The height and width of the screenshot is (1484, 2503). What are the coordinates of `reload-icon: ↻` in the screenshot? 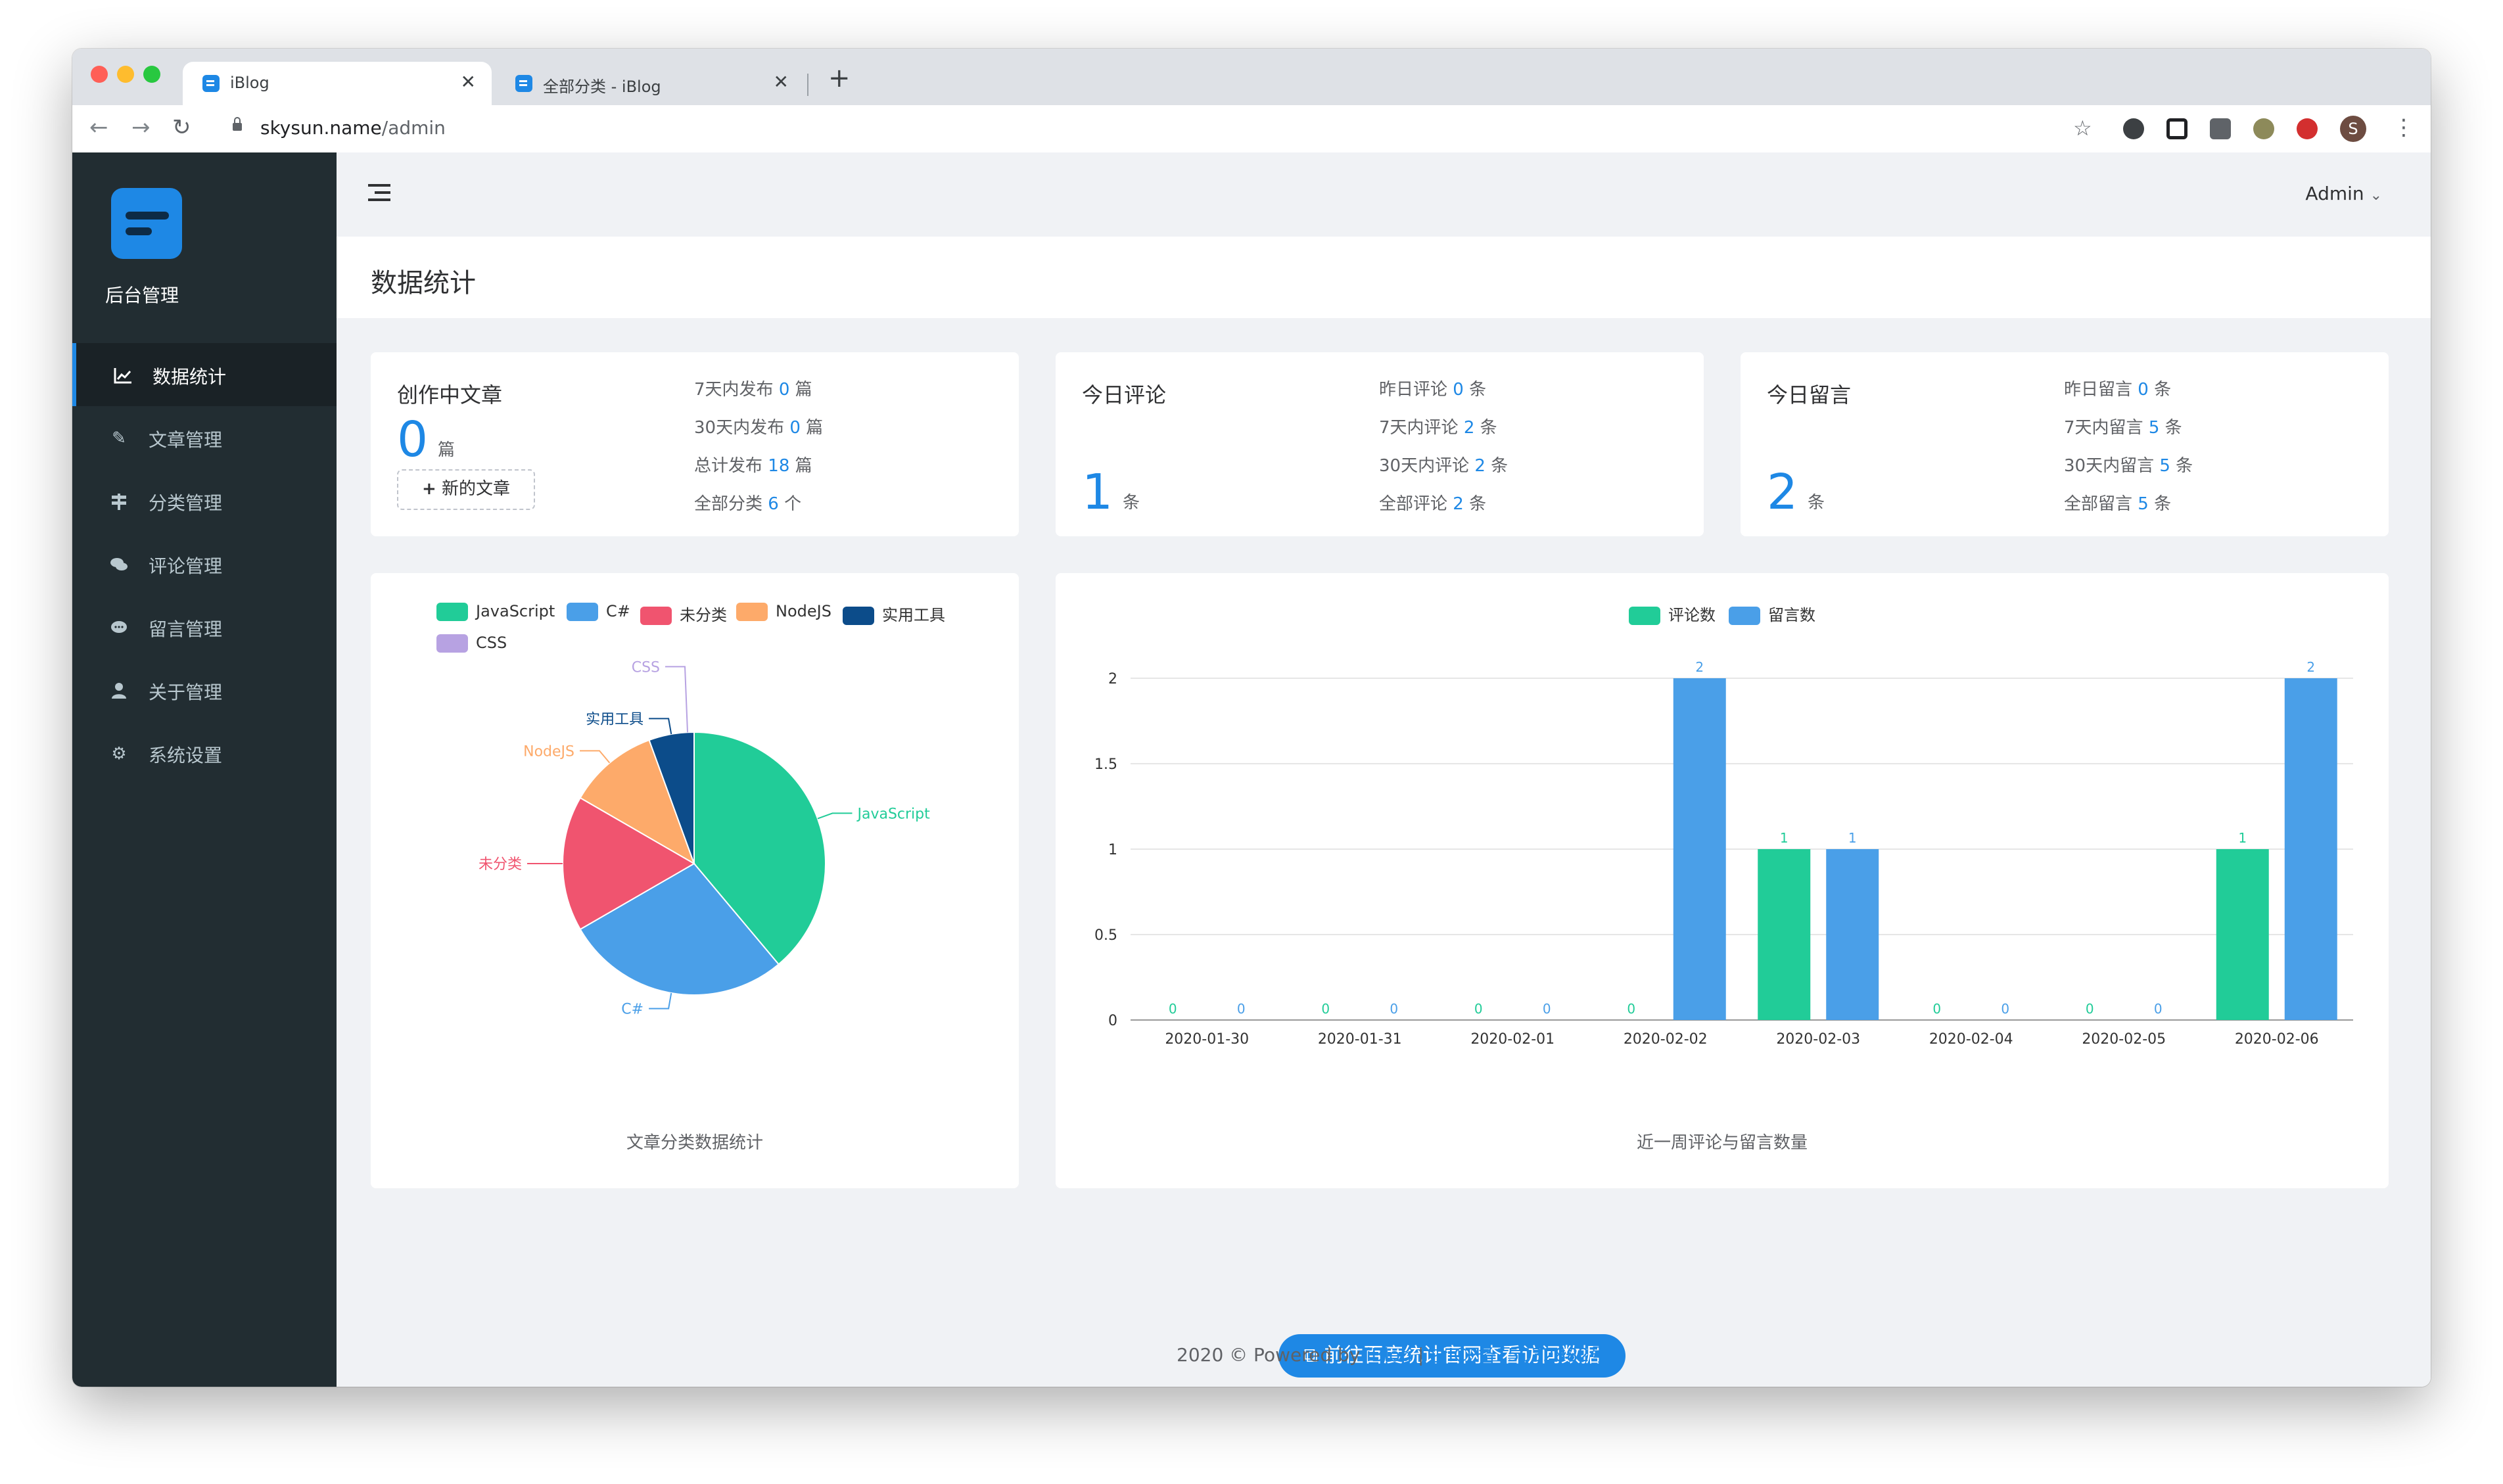 It's located at (181, 127).